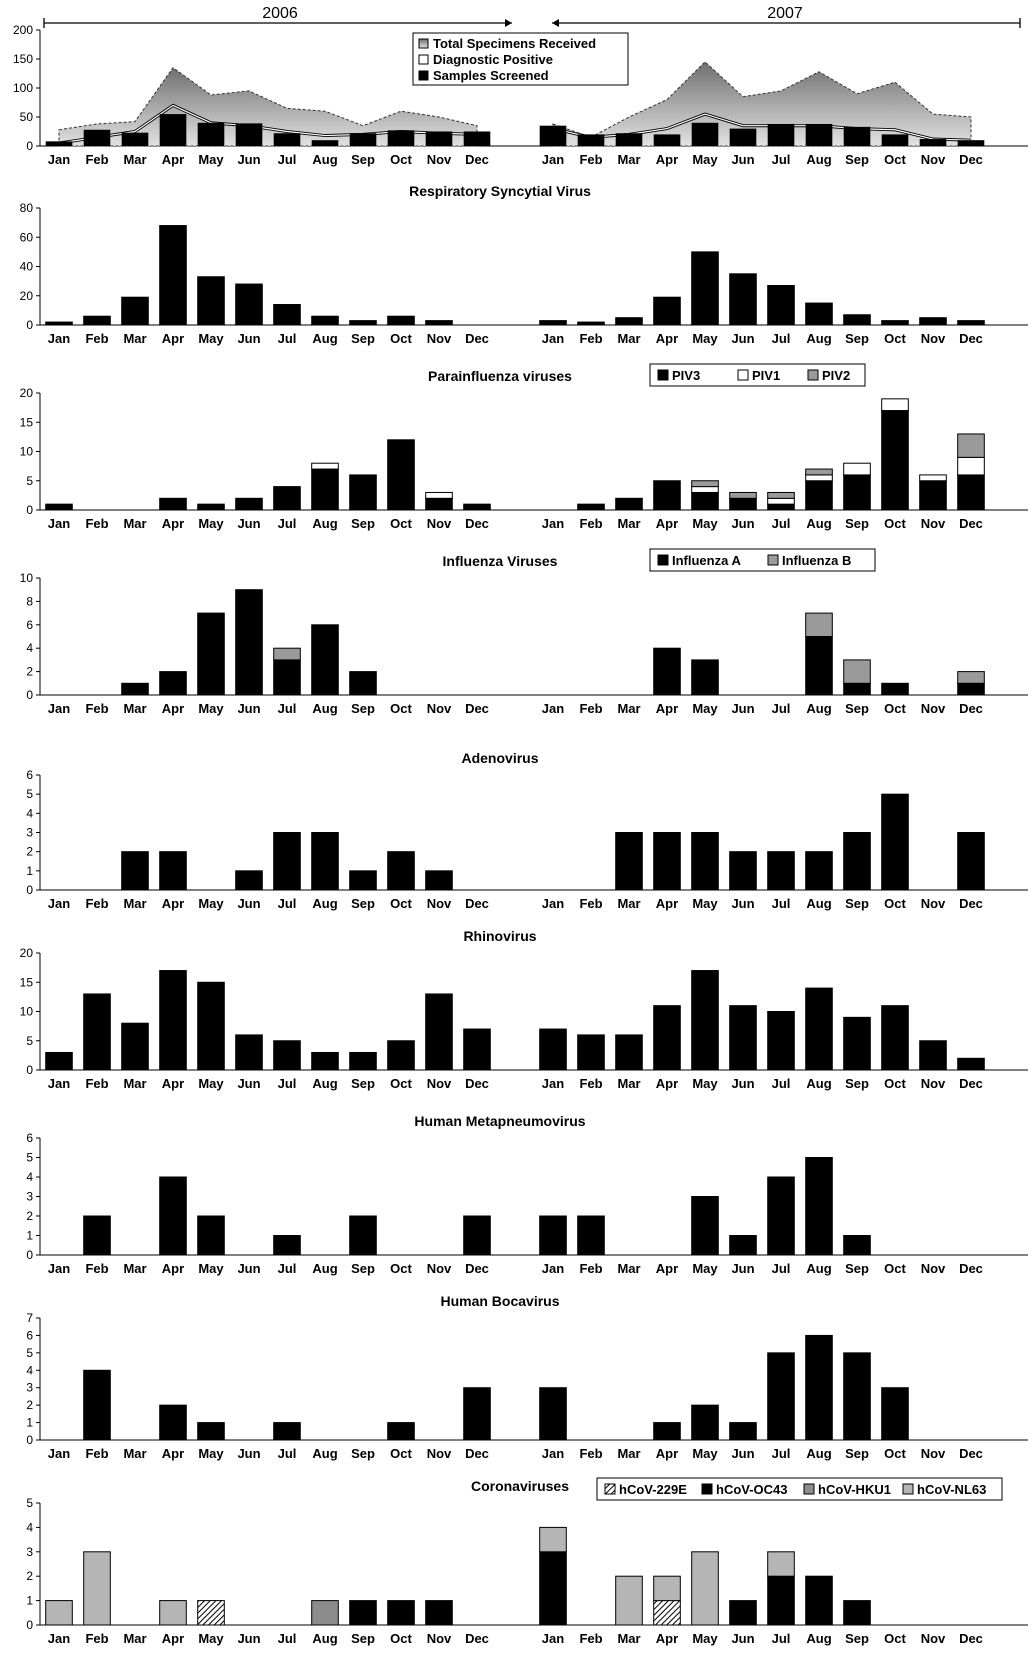 Image resolution: width=1034 pixels, height=1667 pixels. Describe the element at coordinates (23, 88) in the screenshot. I see `y-tick-label: 100` at that location.